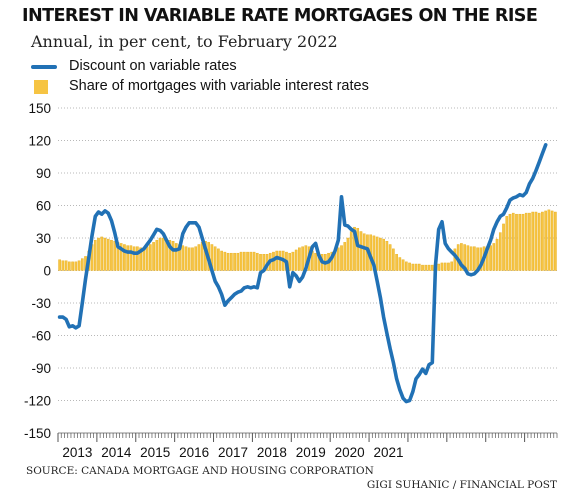 The width and height of the screenshot is (577, 498). Describe the element at coordinates (194, 452) in the screenshot. I see `x-tick-label: 2016` at that location.